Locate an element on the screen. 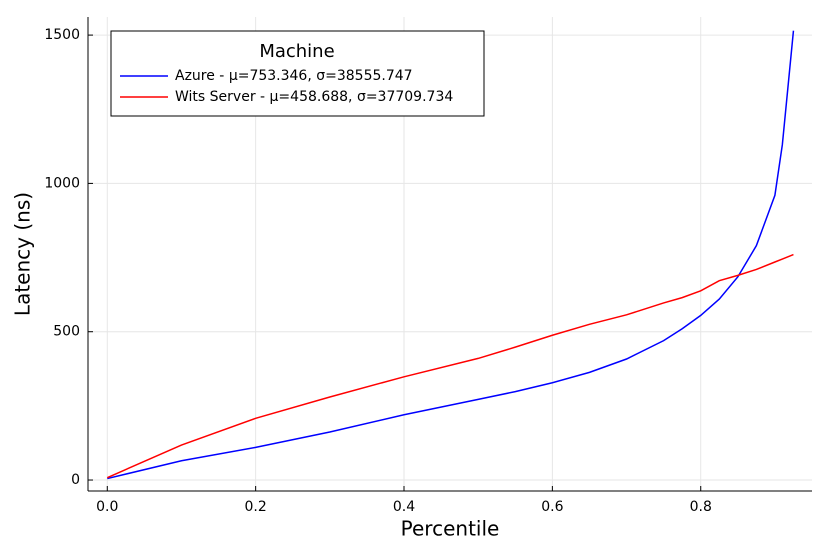  x-tick-label: 0.2 is located at coordinates (256, 507).